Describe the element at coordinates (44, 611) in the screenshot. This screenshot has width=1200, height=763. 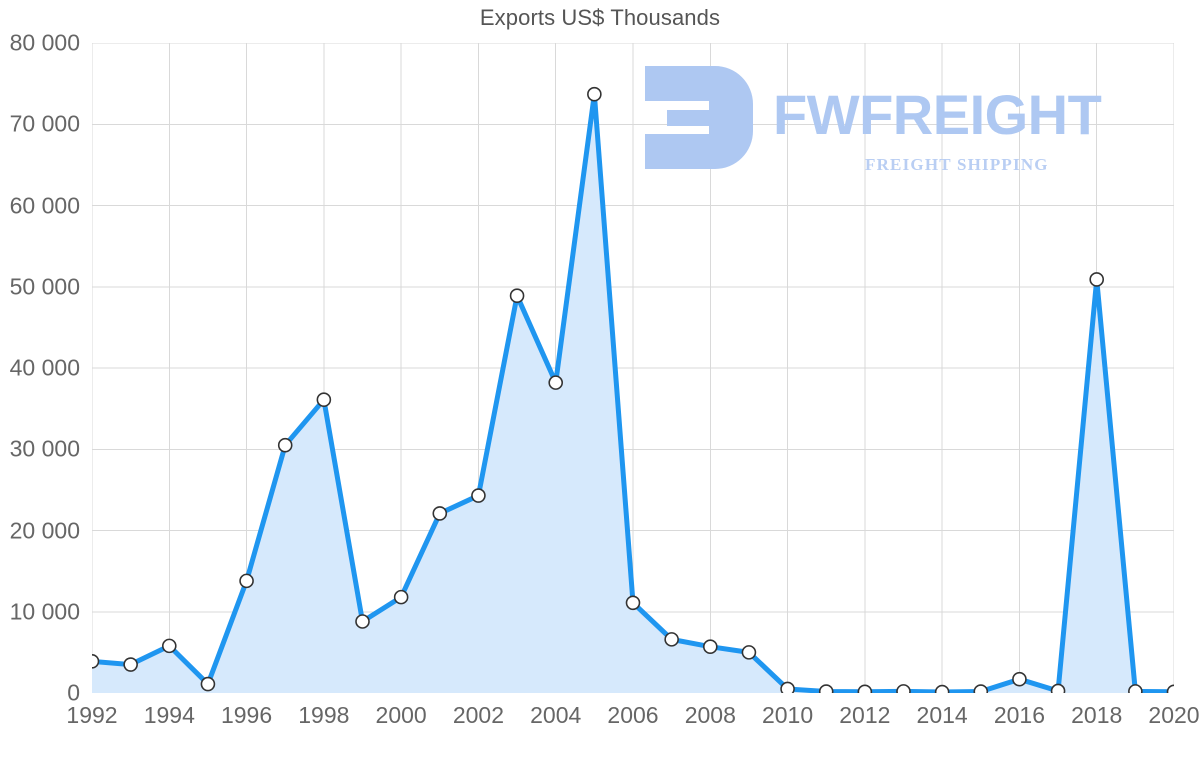
I see `y-axis-tick-label: 10 000` at that location.